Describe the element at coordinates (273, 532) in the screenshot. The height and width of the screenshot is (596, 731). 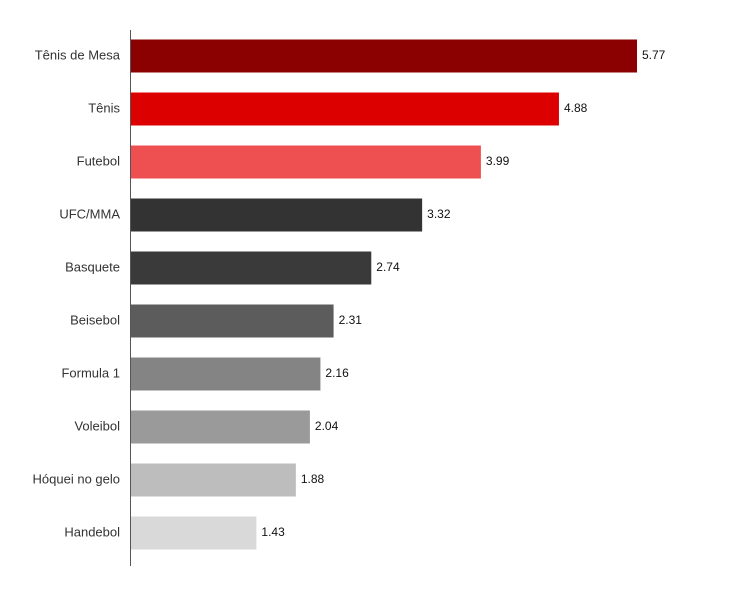
I see `value-label-9: 1.43` at that location.